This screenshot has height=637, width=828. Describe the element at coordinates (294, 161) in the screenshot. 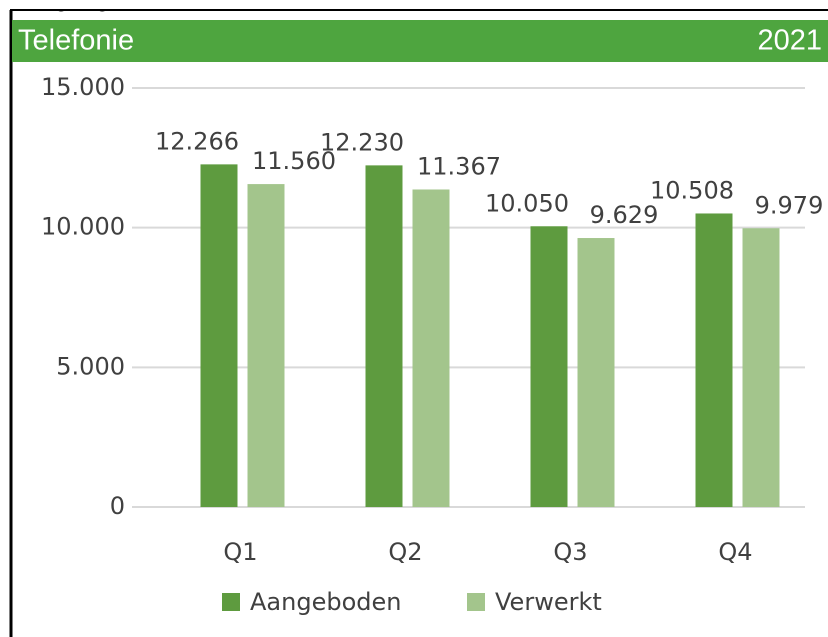

I see `value-label: 11.560` at that location.